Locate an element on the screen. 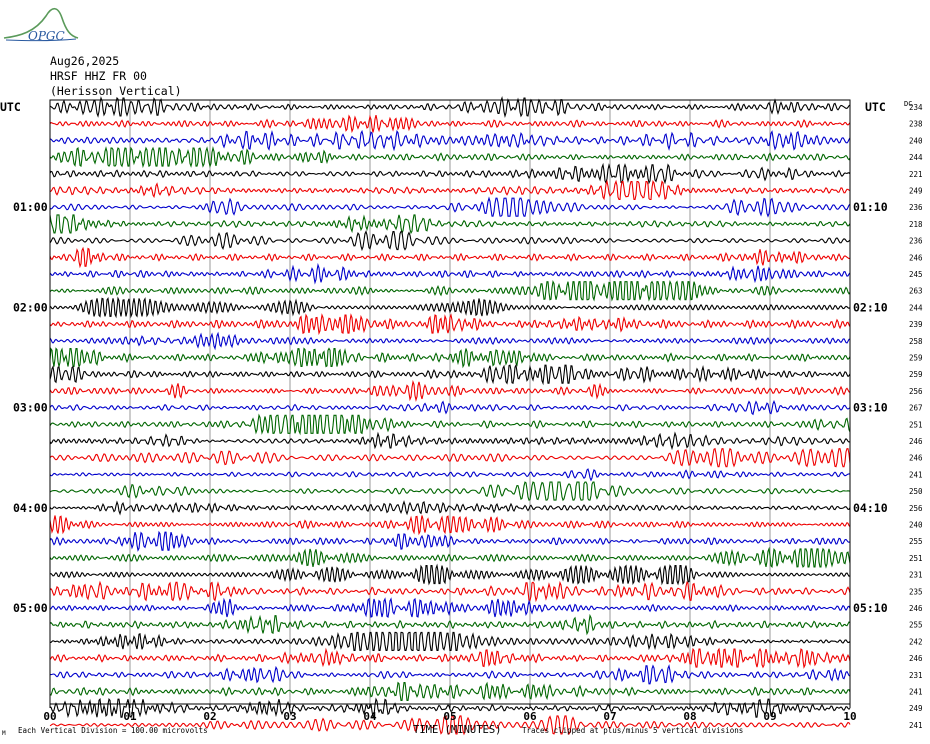 The height and width of the screenshot is (744, 930). x-tick-label: 00 is located at coordinates (49, 716).